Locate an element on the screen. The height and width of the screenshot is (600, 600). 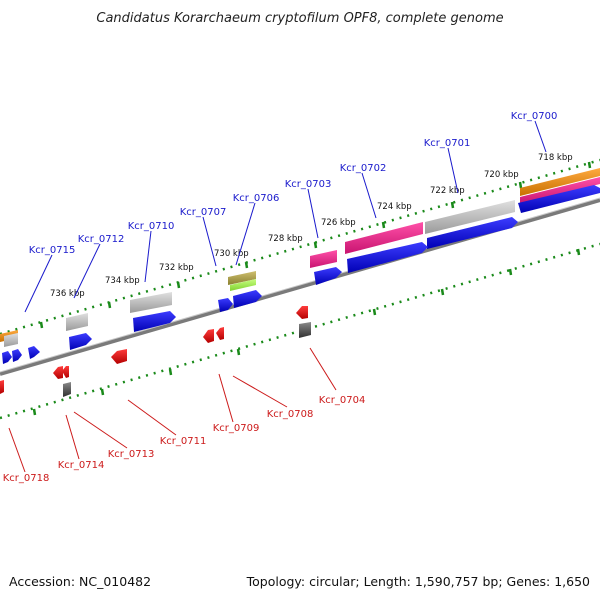
reverse-gene-label: Kcr_0718 is located at coordinates (26, 478).